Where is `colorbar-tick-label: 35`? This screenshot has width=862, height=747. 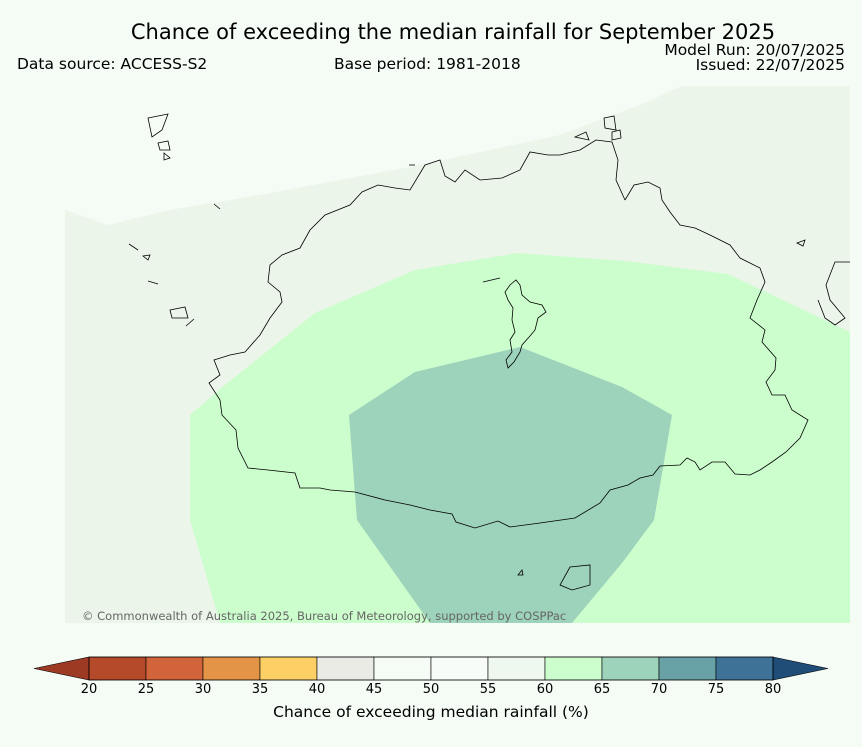 colorbar-tick-label: 35 is located at coordinates (260, 689).